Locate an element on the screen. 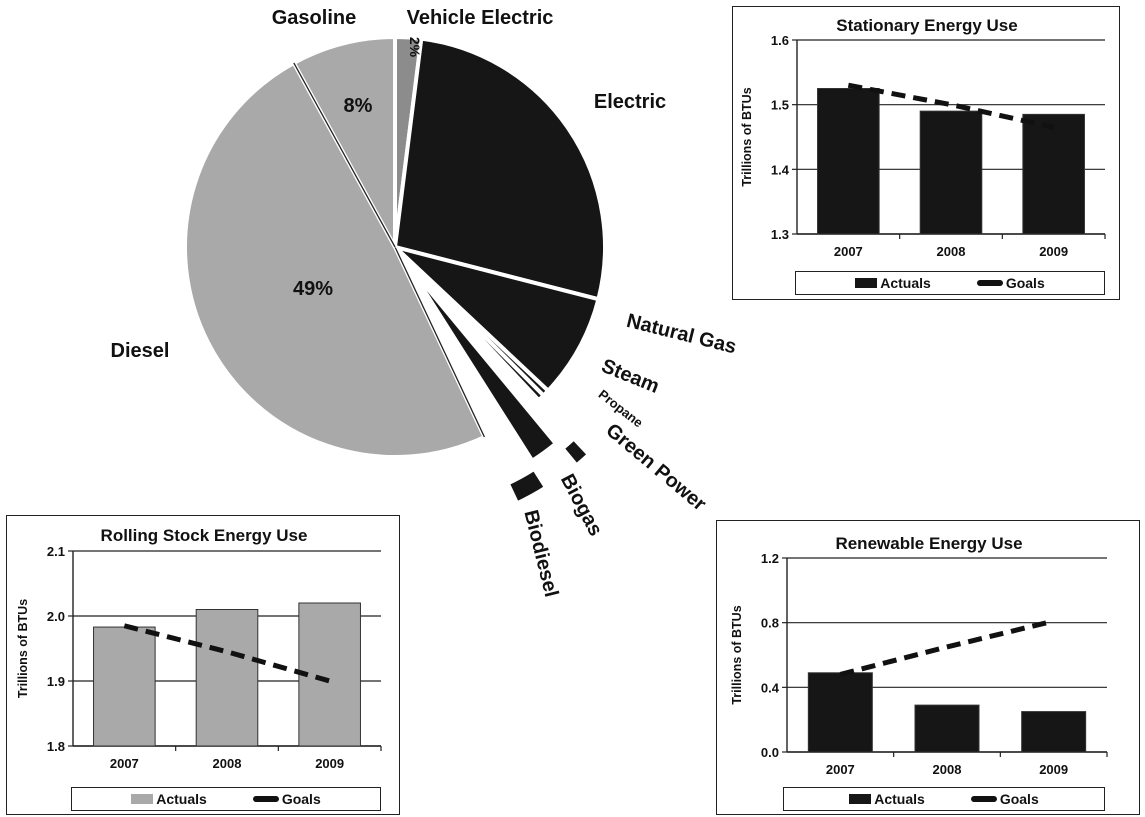 Image resolution: width=1145 pixels, height=817 pixels. pie-slice-biodiesel is located at coordinates (527, 486).